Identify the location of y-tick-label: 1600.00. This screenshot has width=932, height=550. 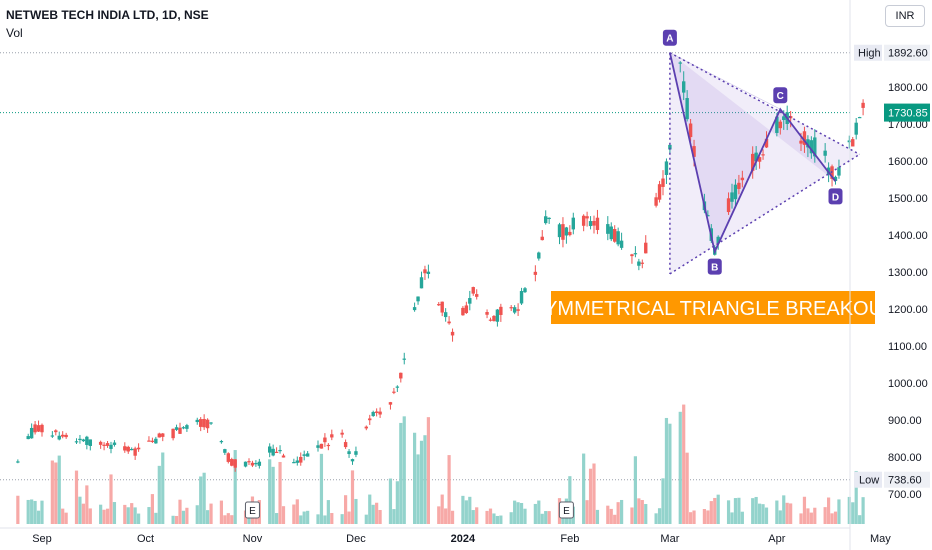
(908, 162).